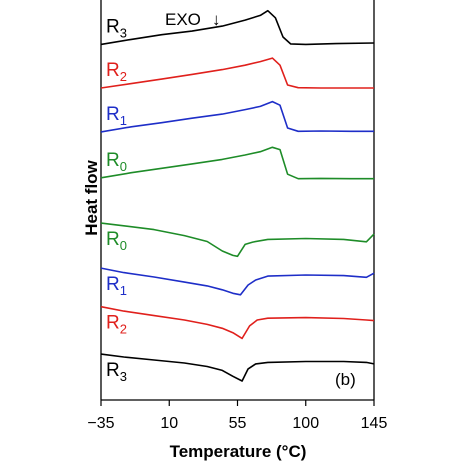  What do you see at coordinates (116, 162) in the screenshot?
I see `curve-label-heating-r0: R0` at bounding box center [116, 162].